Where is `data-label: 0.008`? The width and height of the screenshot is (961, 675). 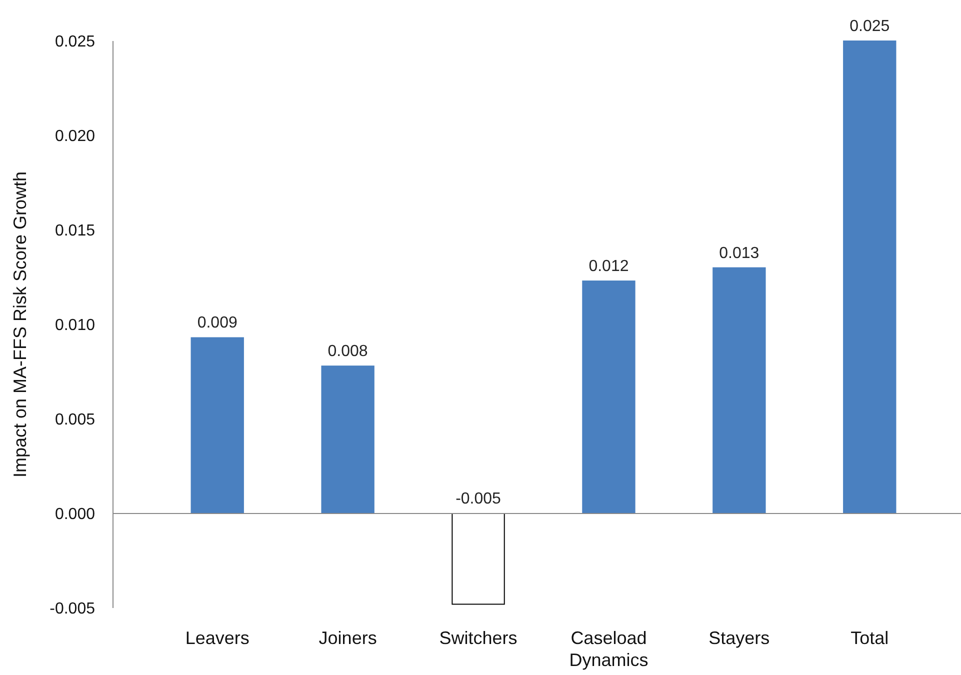
data-label: 0.008 is located at coordinates (348, 351).